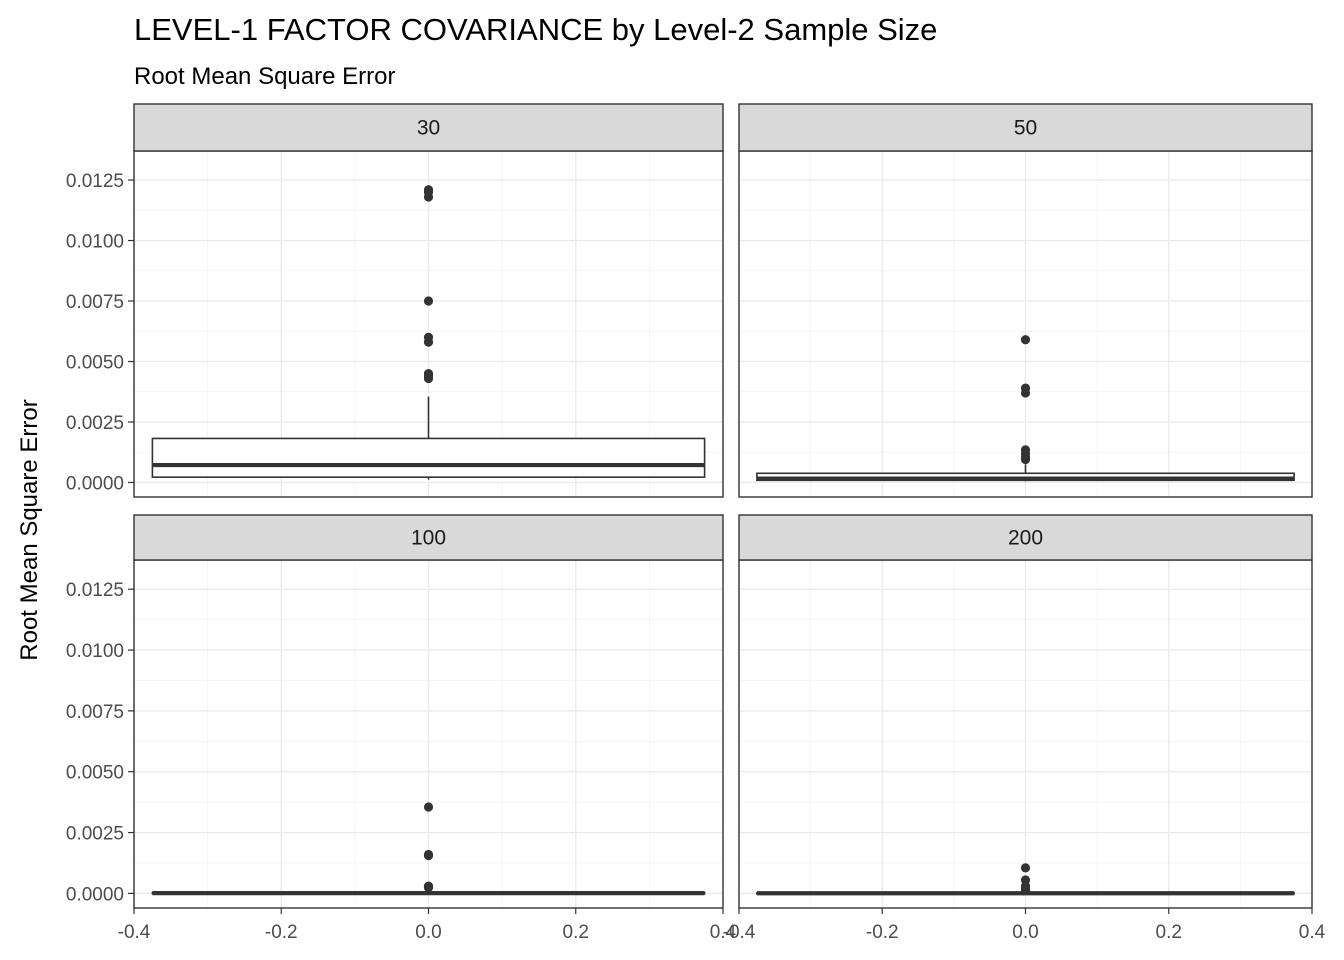  I want to click on box-iqr, so click(428, 457).